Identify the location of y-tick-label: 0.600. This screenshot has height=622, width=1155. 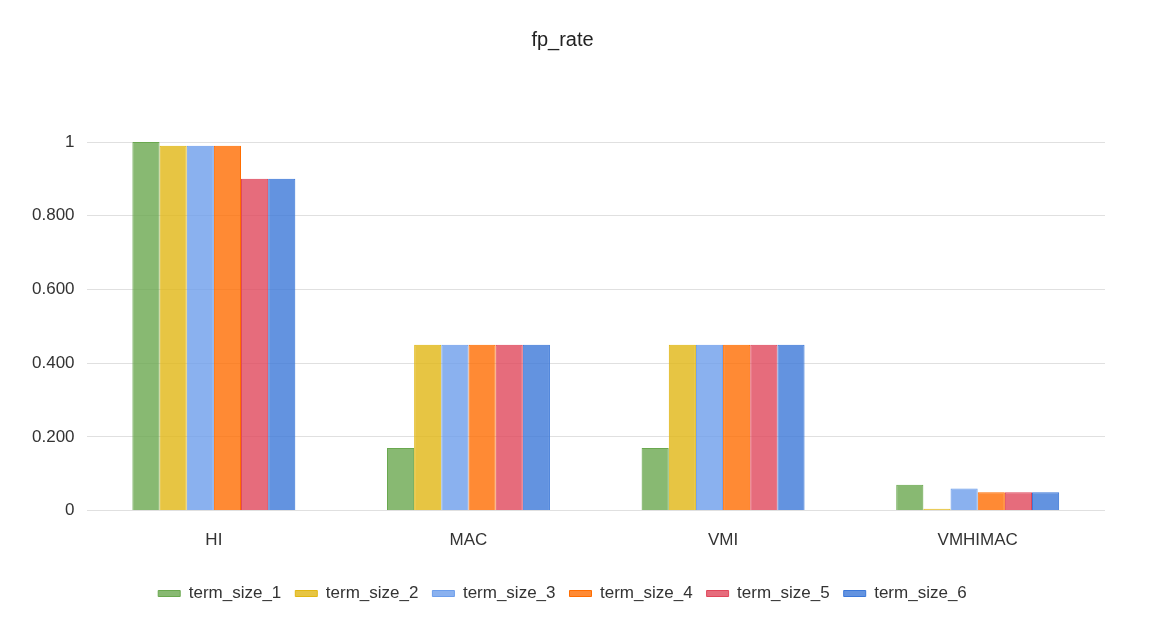
(53, 289).